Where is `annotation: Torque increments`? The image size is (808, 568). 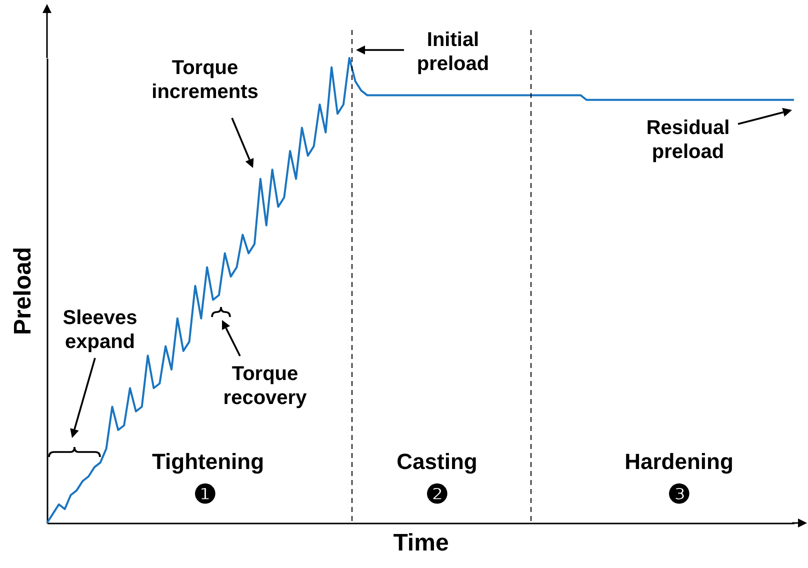
annotation: Torque increments is located at coordinates (205, 80).